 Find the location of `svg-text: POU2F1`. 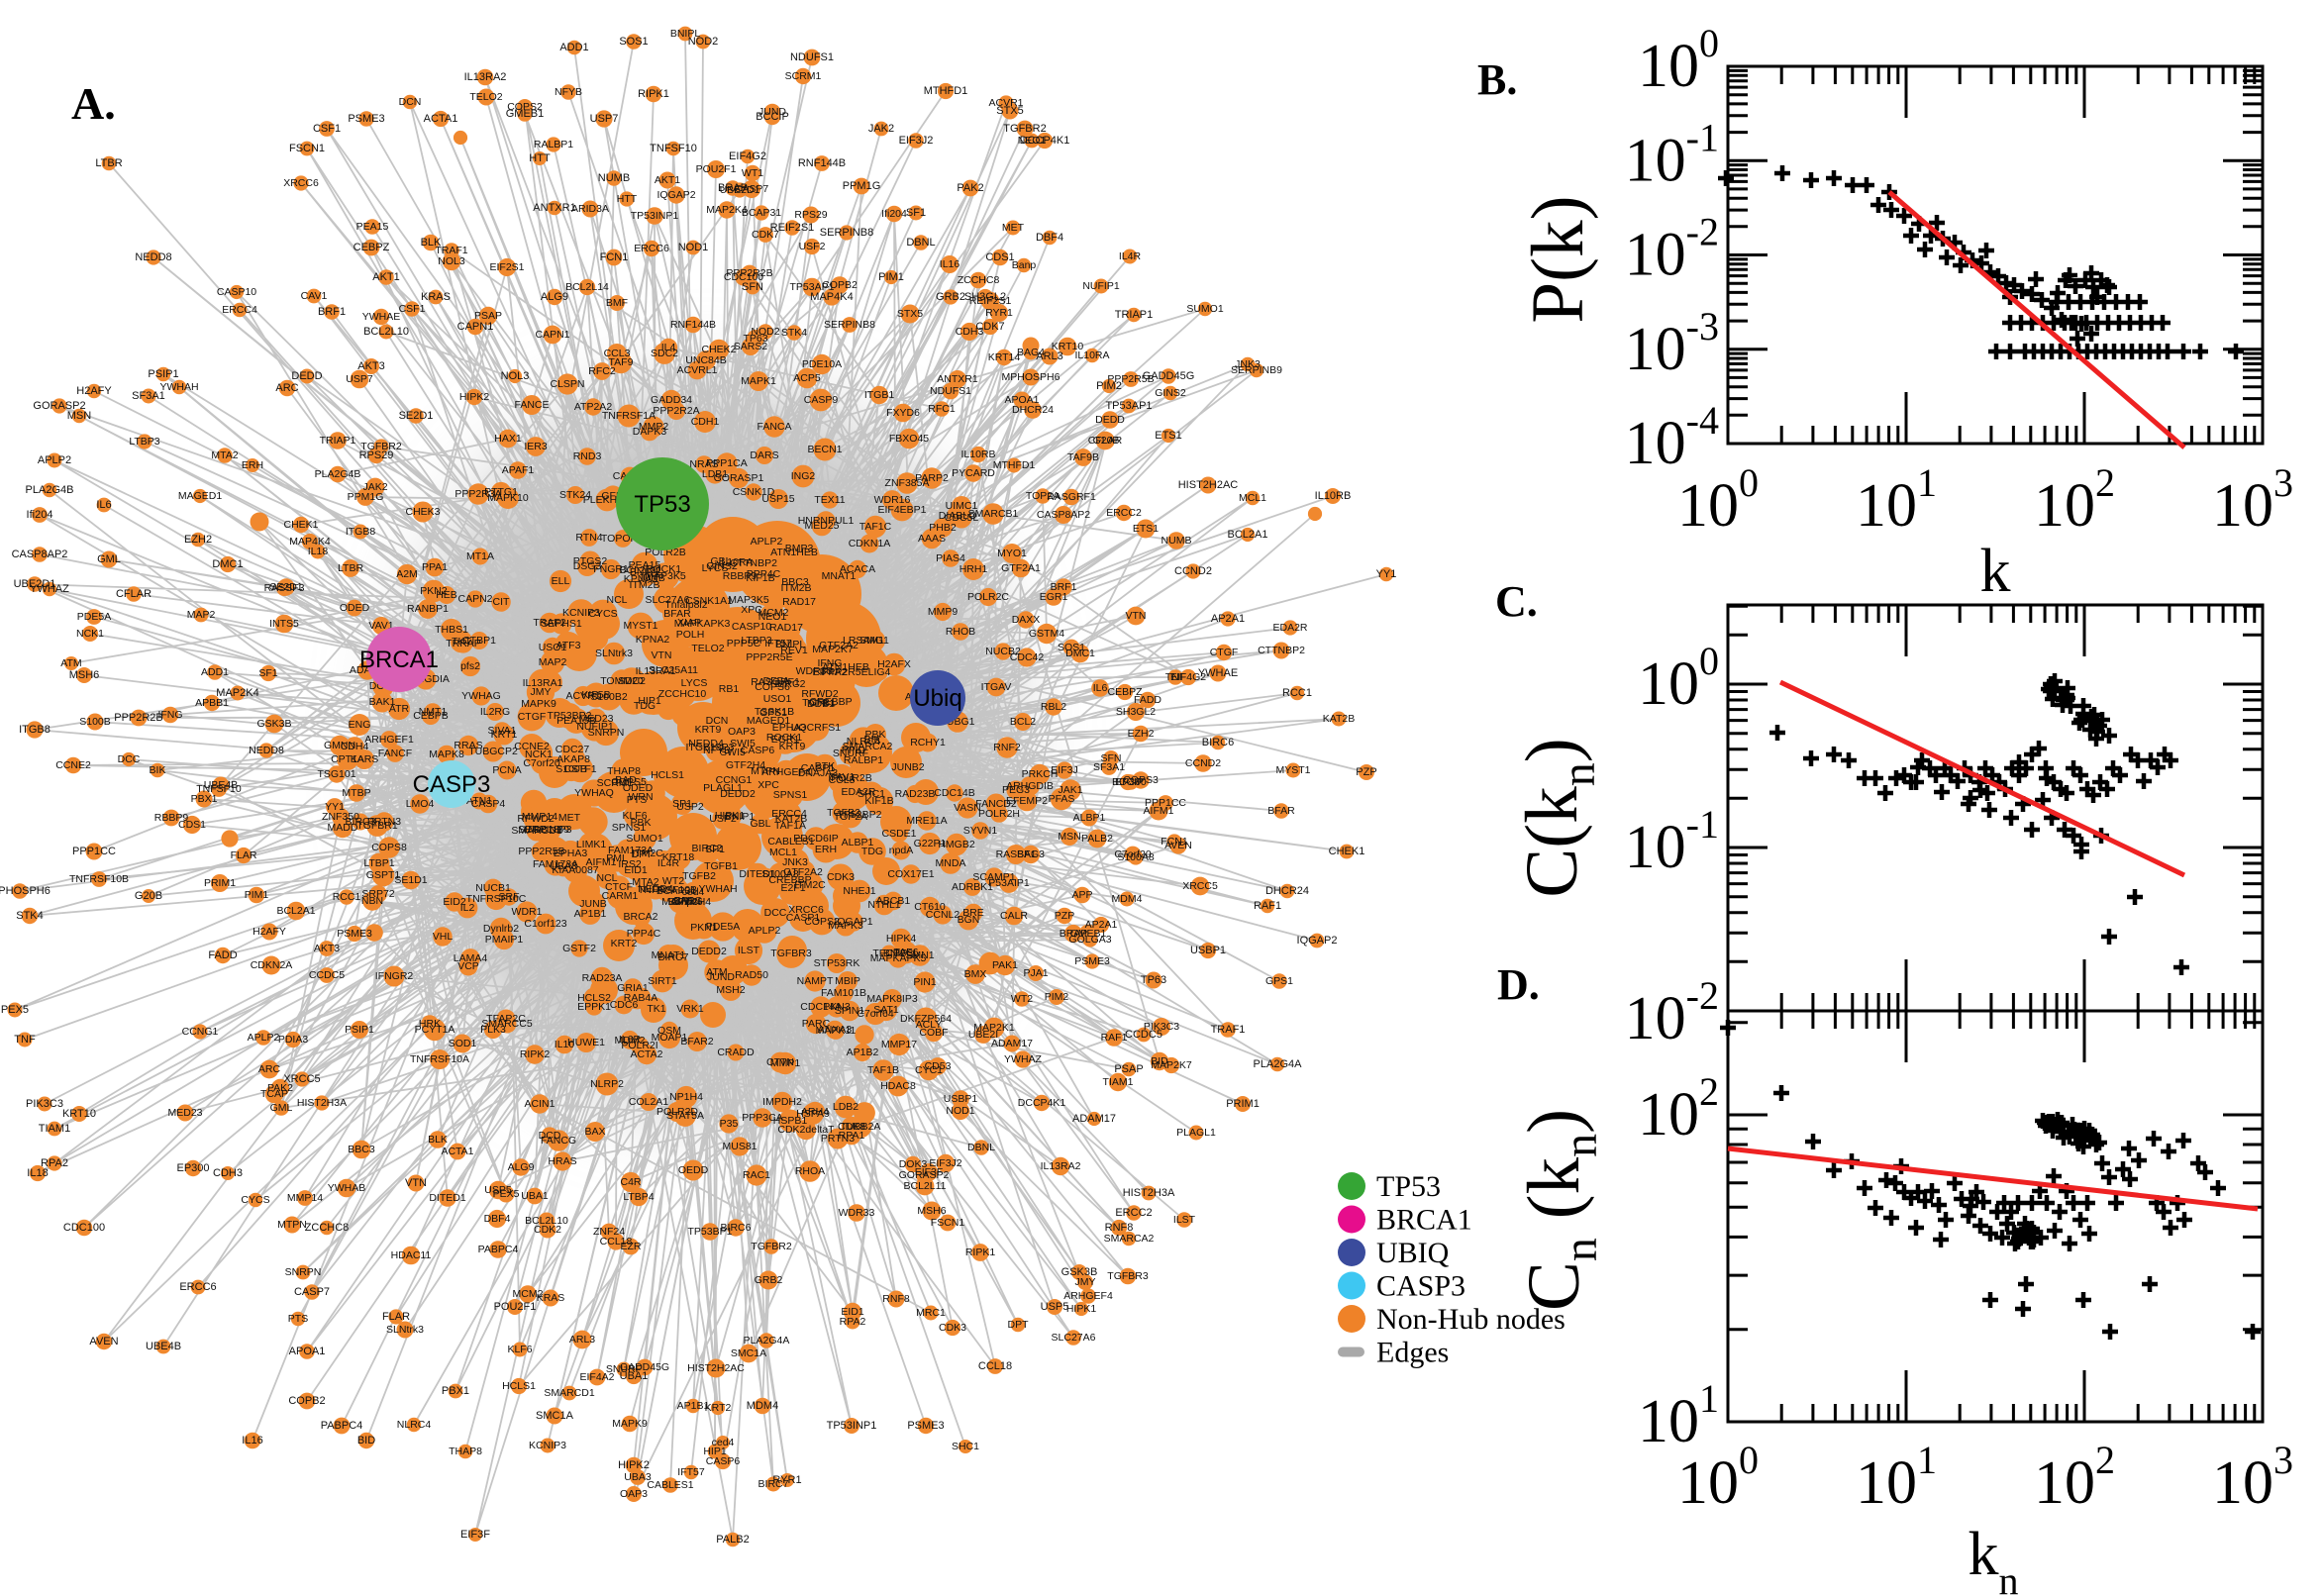

svg-text: POU2F1 is located at coordinates (515, 1307).